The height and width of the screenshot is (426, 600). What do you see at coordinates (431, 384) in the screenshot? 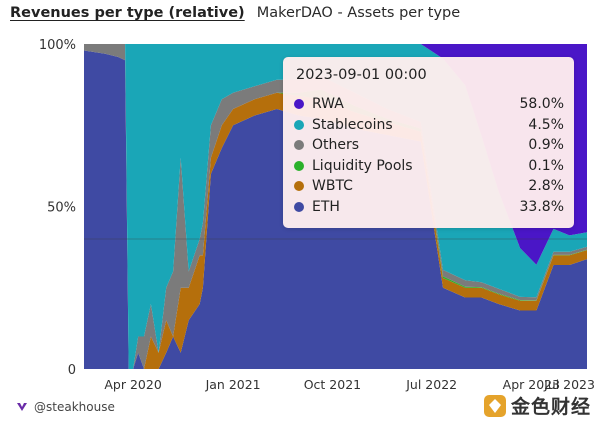
I see `x-tick-label: Jul 2022` at bounding box center [431, 384].